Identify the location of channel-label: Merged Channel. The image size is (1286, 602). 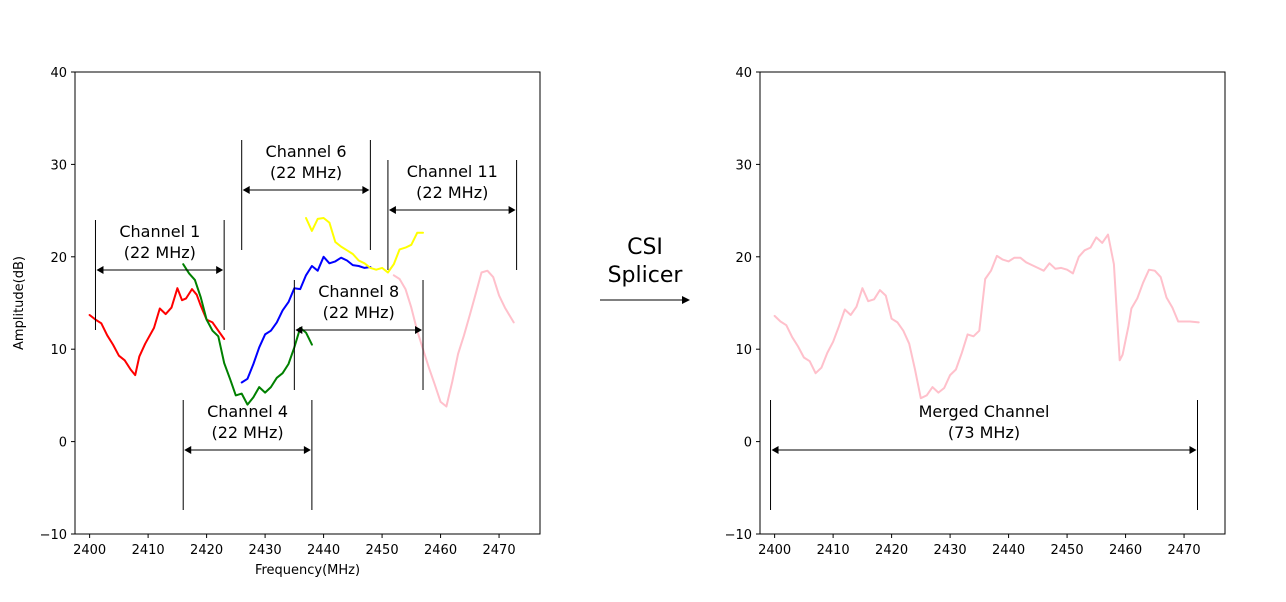
(984, 411).